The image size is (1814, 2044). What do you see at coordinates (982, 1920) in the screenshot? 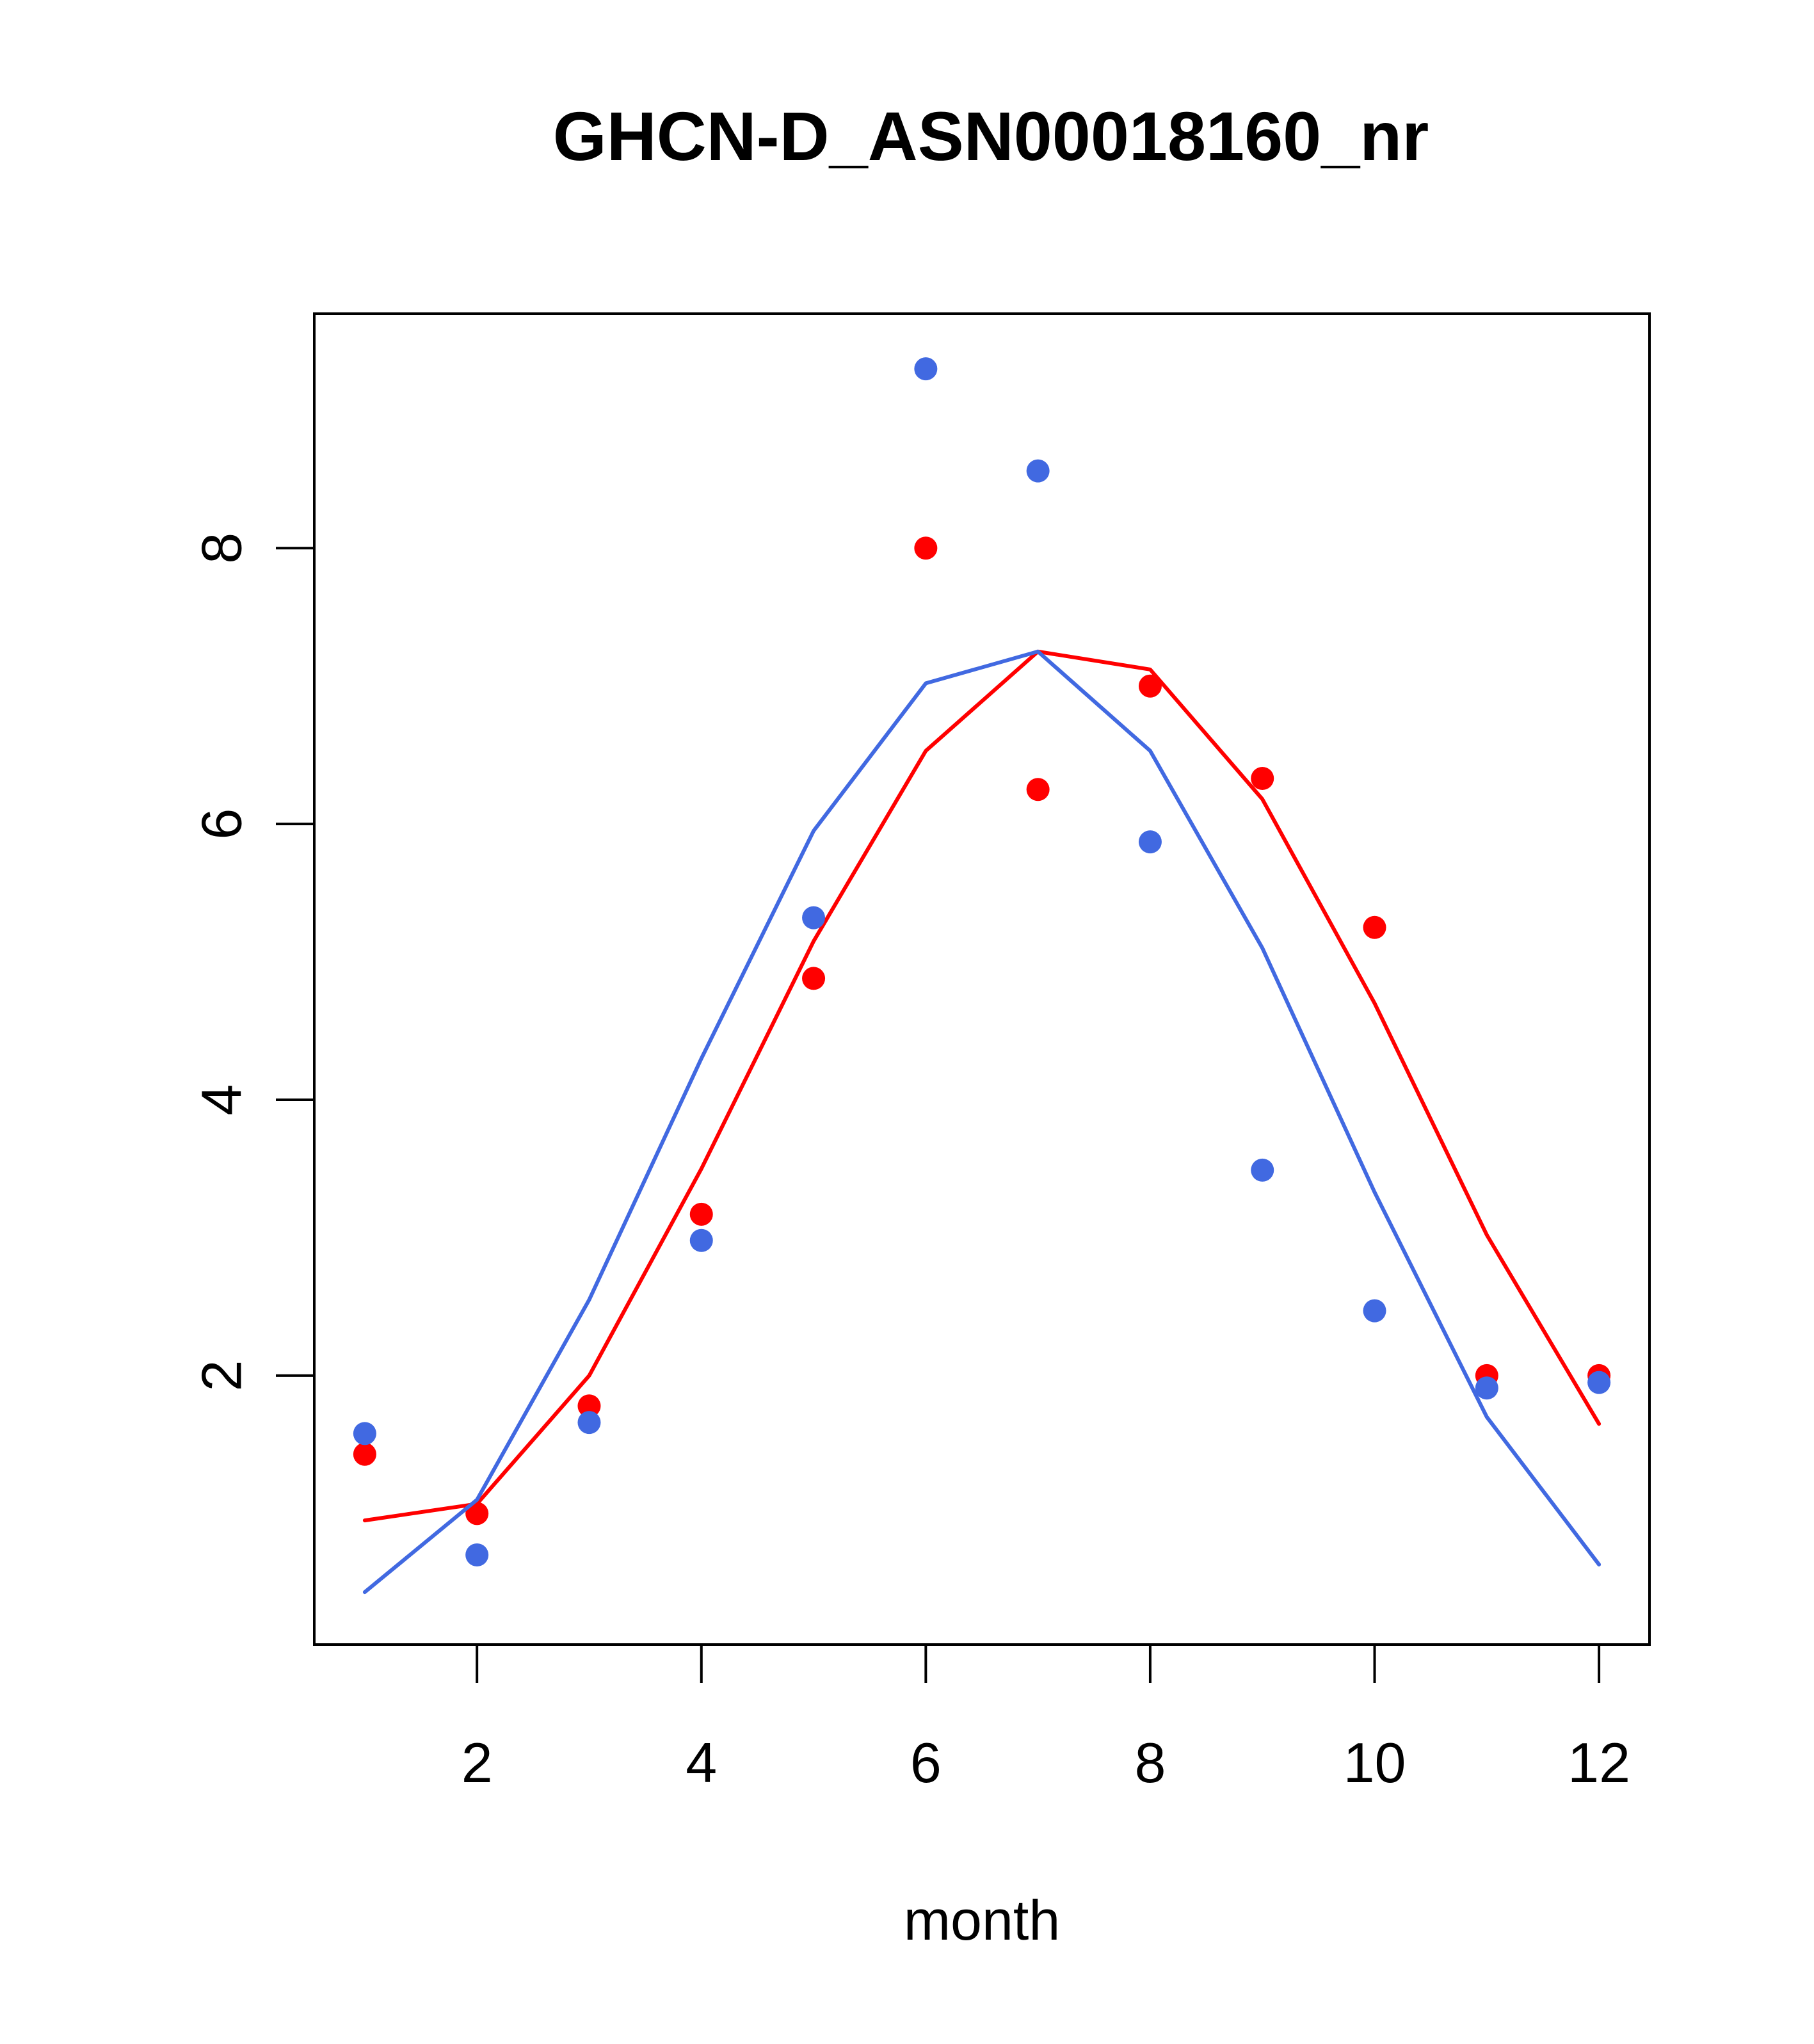
I see `x-axis-label: month` at bounding box center [982, 1920].